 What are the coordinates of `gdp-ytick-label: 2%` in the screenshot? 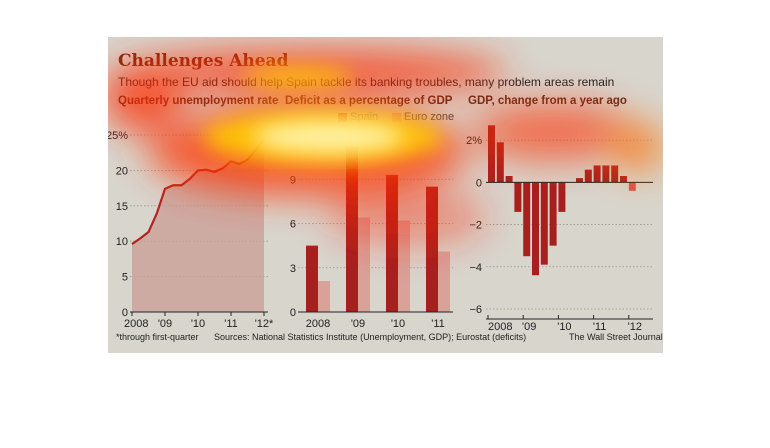 It's located at (474, 141).